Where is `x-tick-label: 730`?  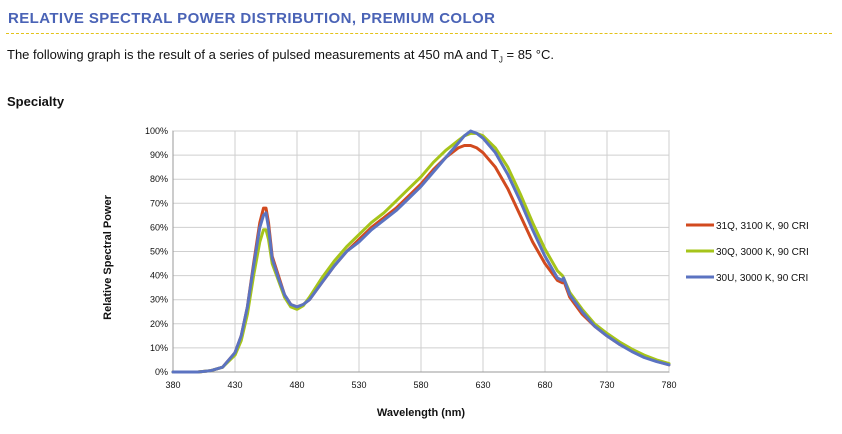 x-tick-label: 730 is located at coordinates (606, 385).